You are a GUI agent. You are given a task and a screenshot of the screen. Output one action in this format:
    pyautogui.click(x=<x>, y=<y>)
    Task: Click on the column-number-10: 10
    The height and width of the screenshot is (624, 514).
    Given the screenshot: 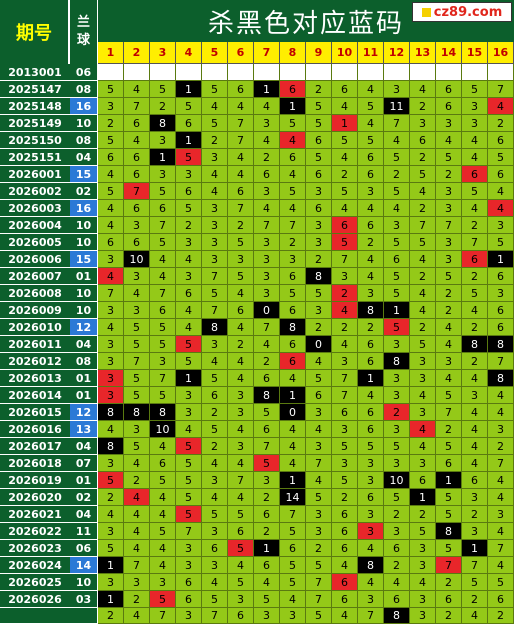 What is the action you would take?
    pyautogui.click(x=345, y=53)
    